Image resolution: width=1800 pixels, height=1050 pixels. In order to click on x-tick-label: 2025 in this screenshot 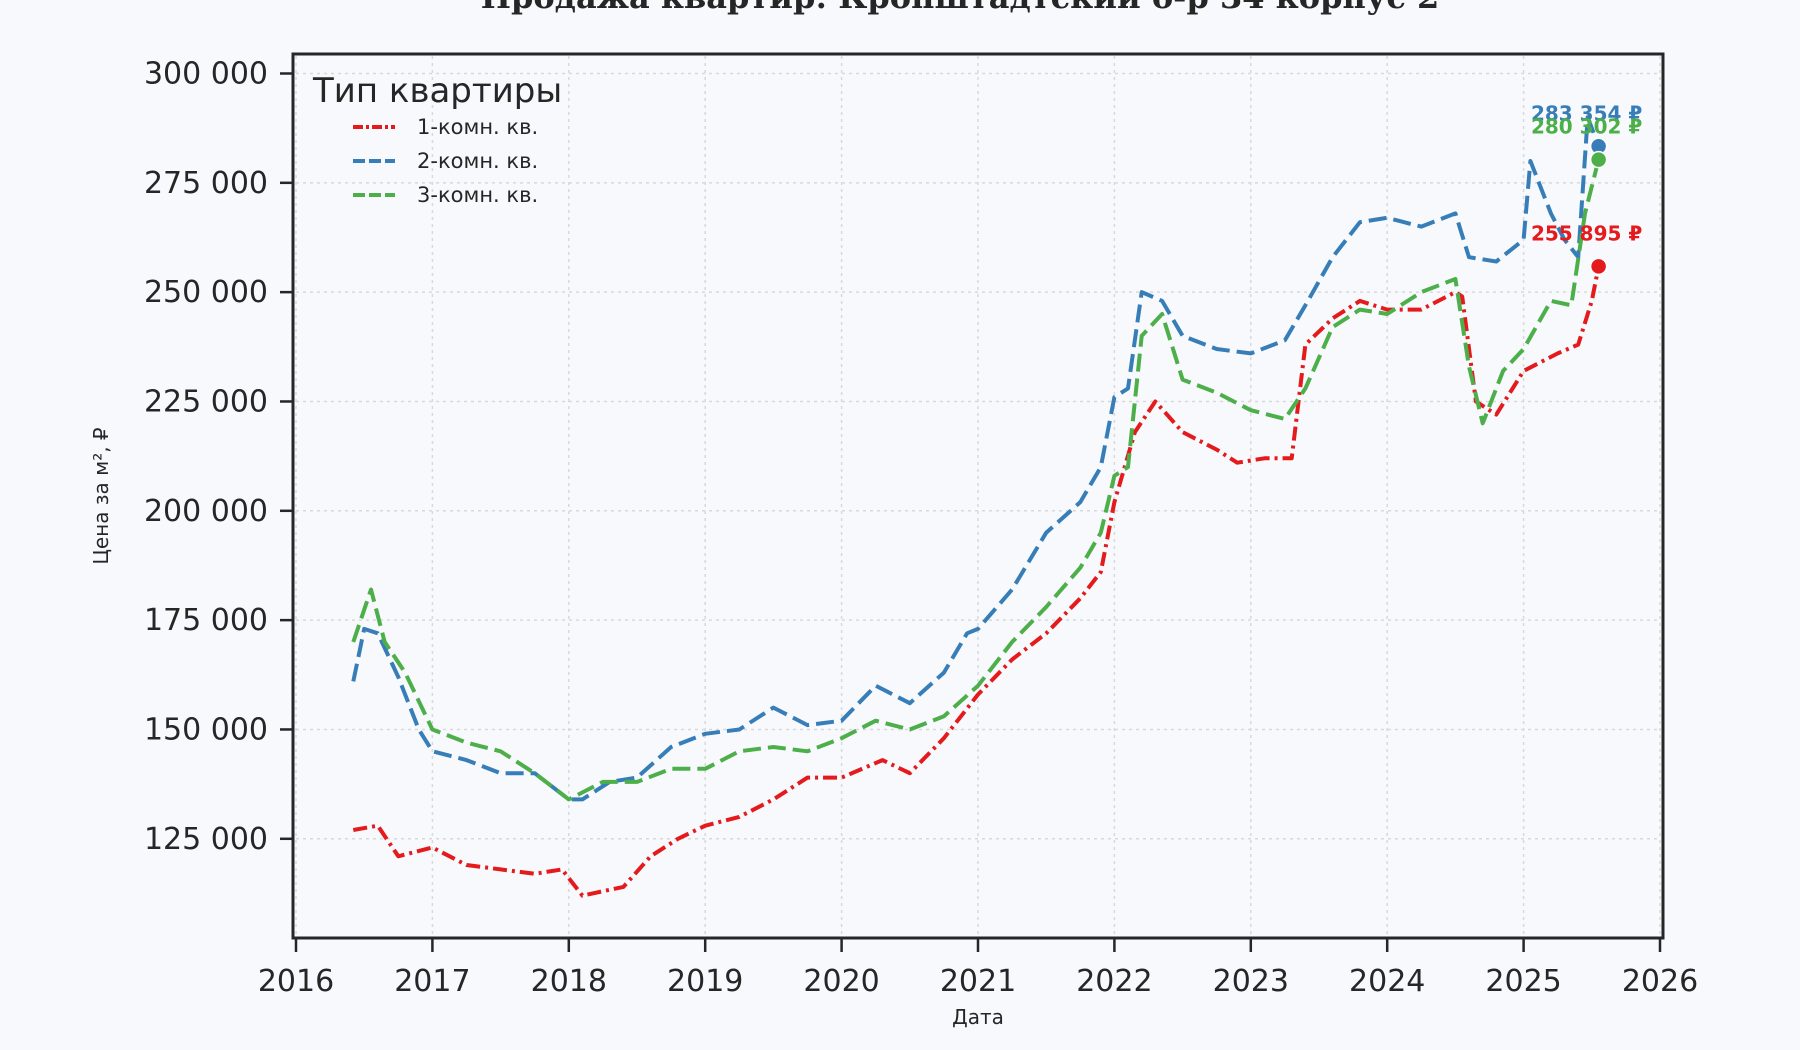, I will do `click(1523, 981)`.